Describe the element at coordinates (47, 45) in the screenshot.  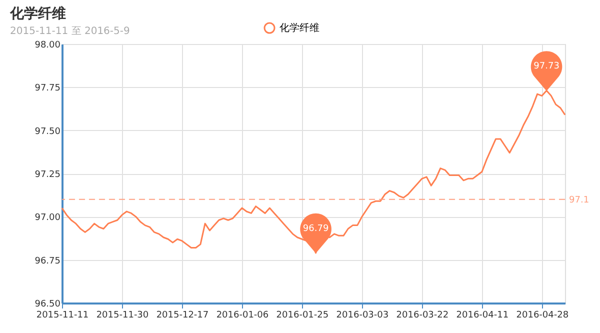
I see `y-tick-label: 98.00` at that location.